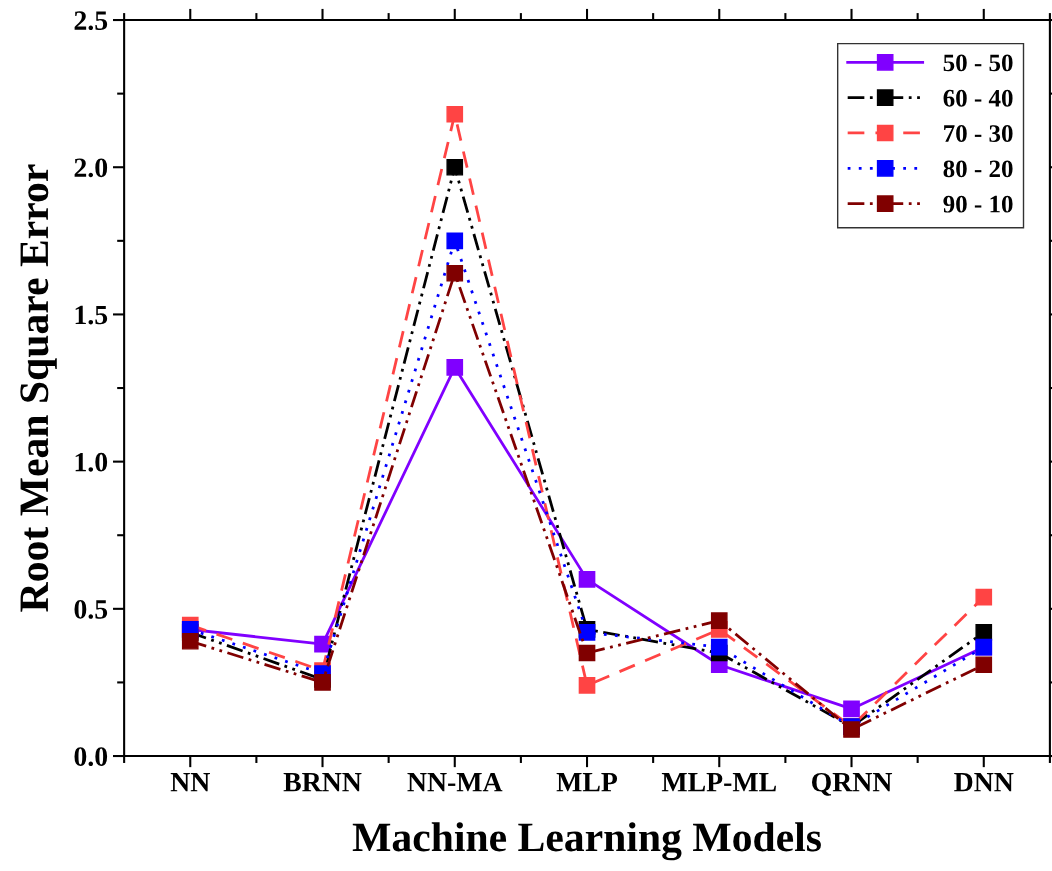 The width and height of the screenshot is (1052, 871). I want to click on y-tick-label: 2.5, so click(91, 21).